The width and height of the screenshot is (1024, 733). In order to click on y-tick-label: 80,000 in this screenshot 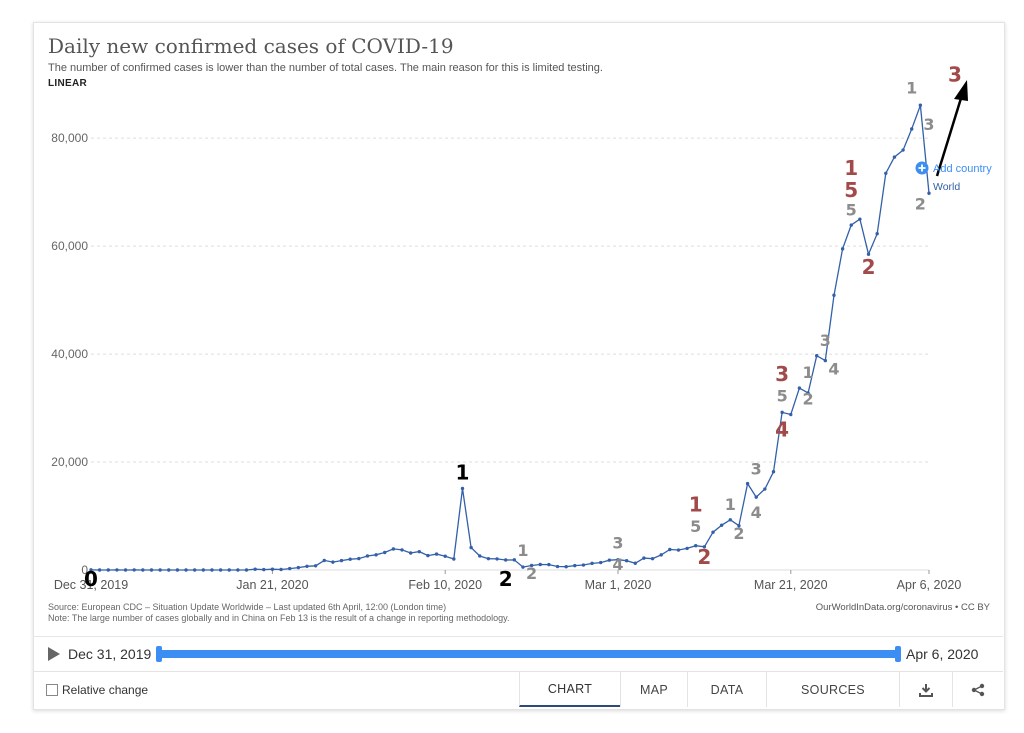, I will do `click(69, 138)`.